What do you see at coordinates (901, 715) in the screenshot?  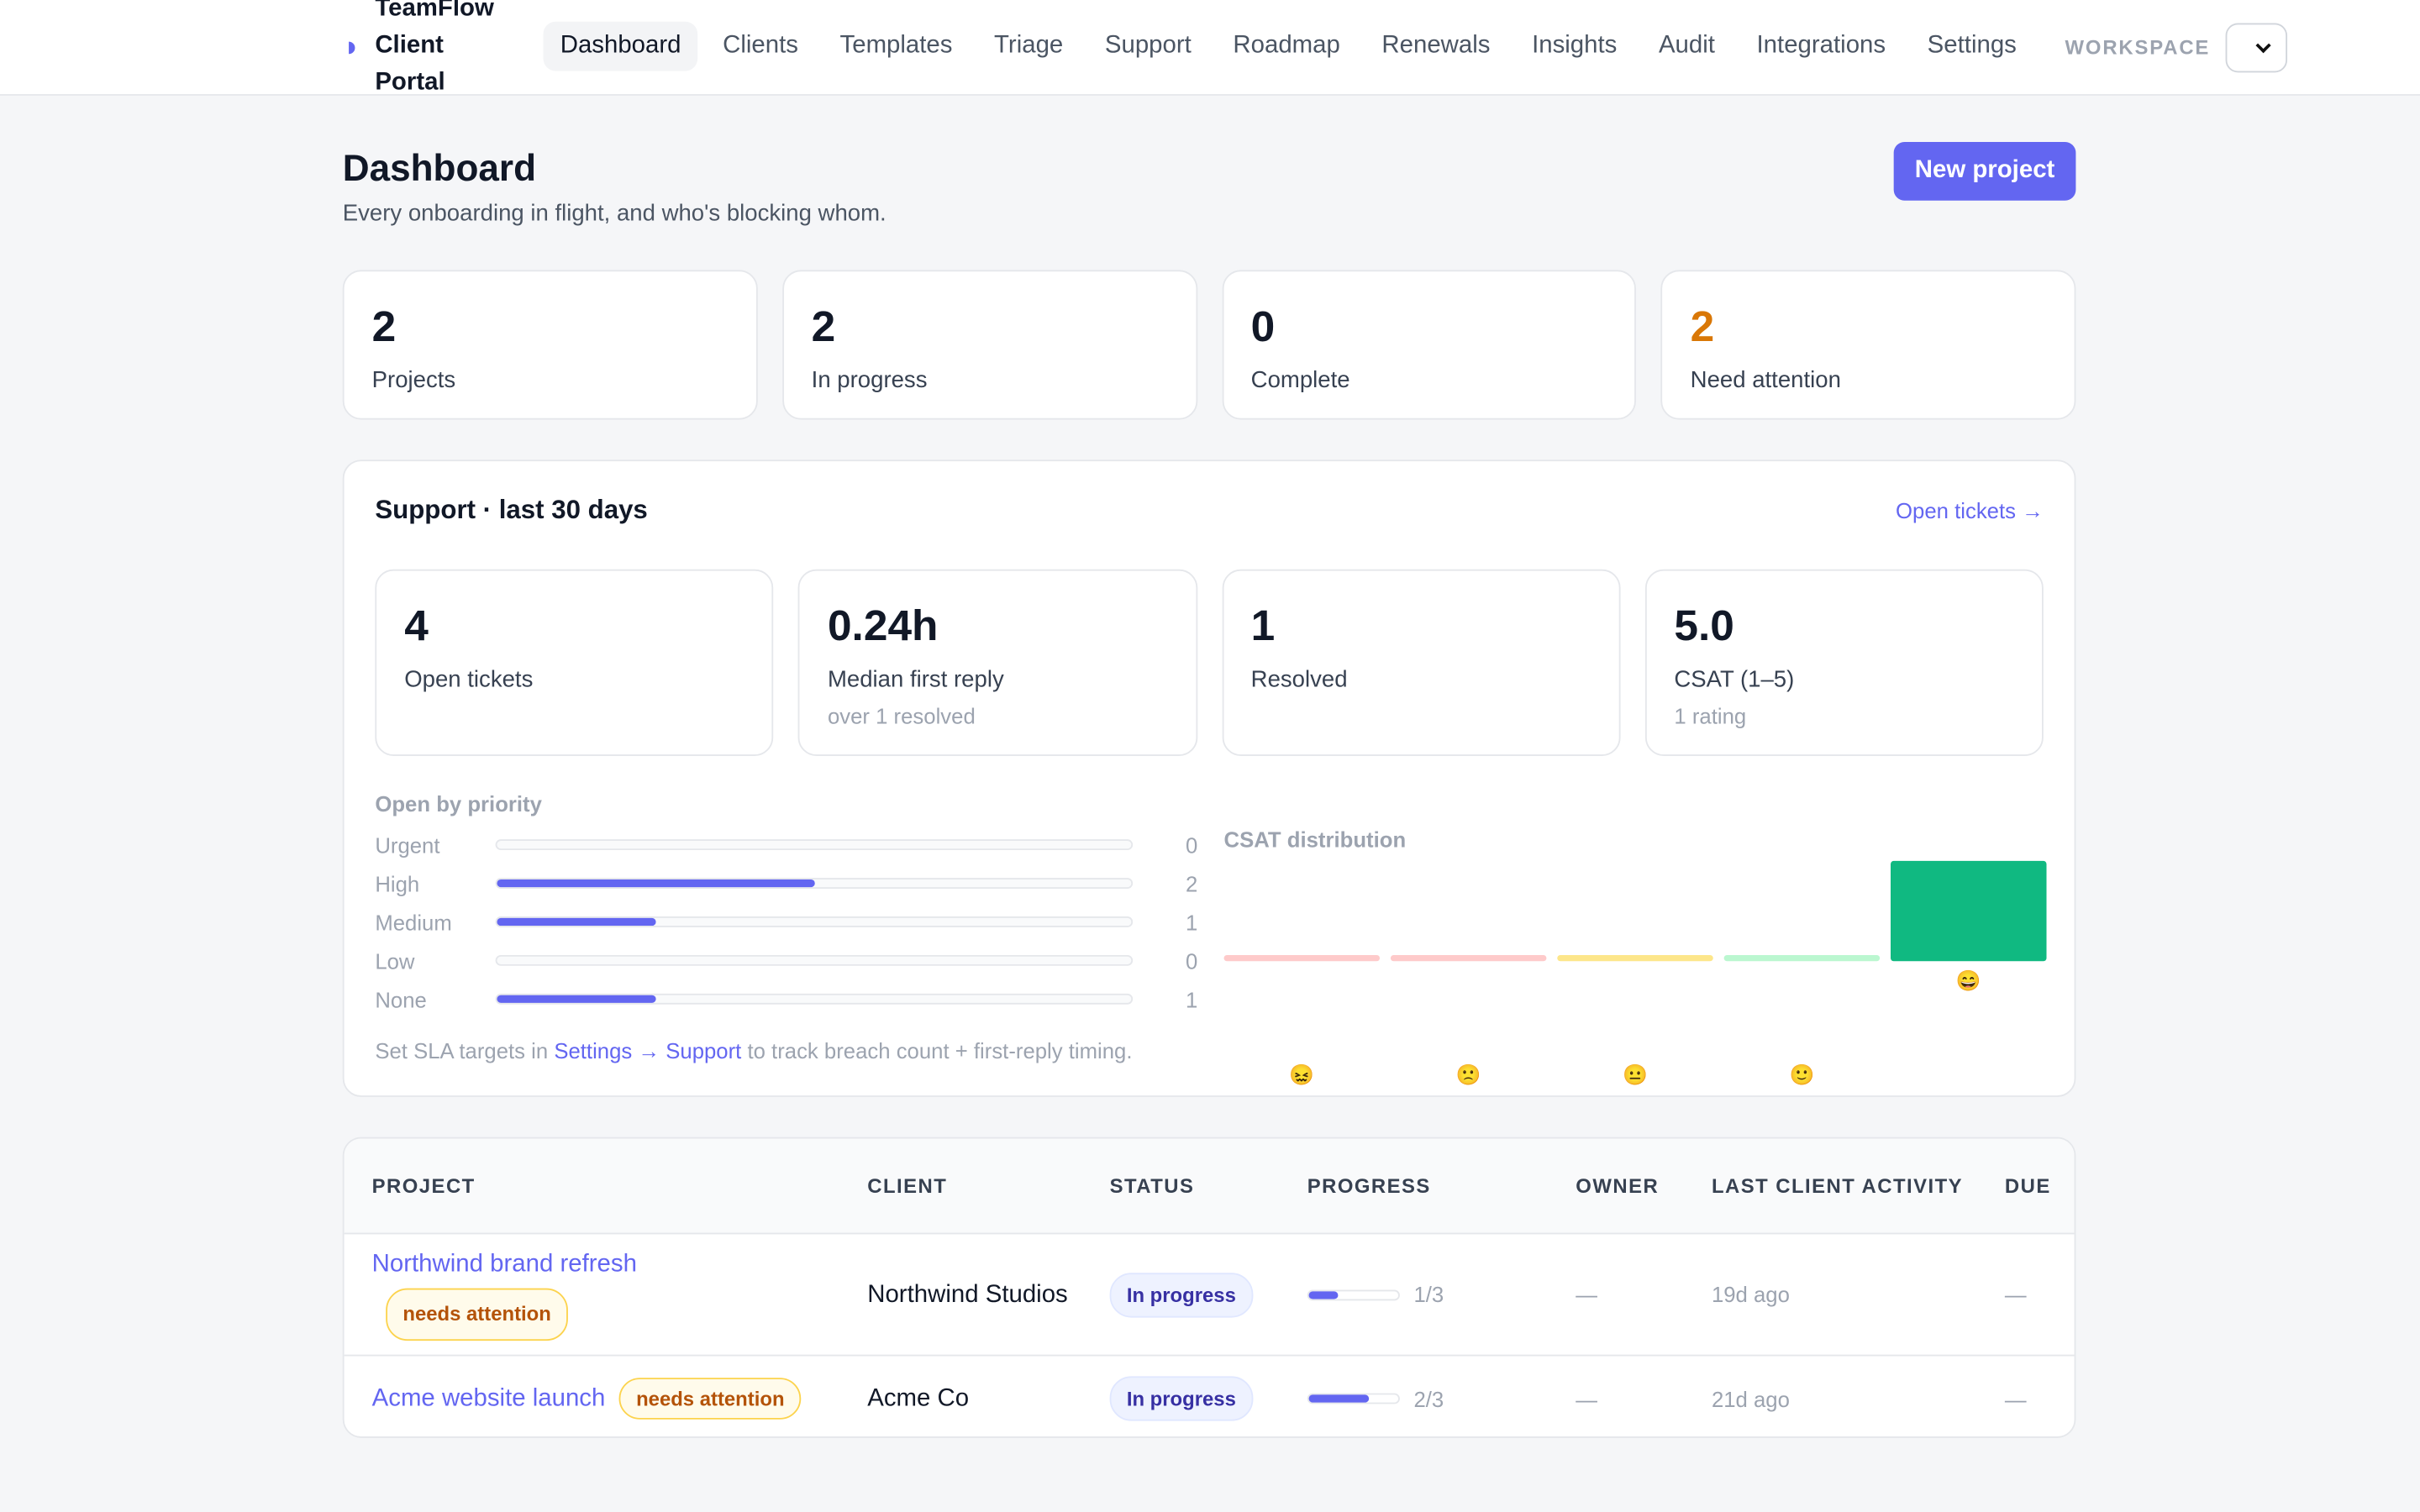 I see `stat-note: over 1 resolved` at bounding box center [901, 715].